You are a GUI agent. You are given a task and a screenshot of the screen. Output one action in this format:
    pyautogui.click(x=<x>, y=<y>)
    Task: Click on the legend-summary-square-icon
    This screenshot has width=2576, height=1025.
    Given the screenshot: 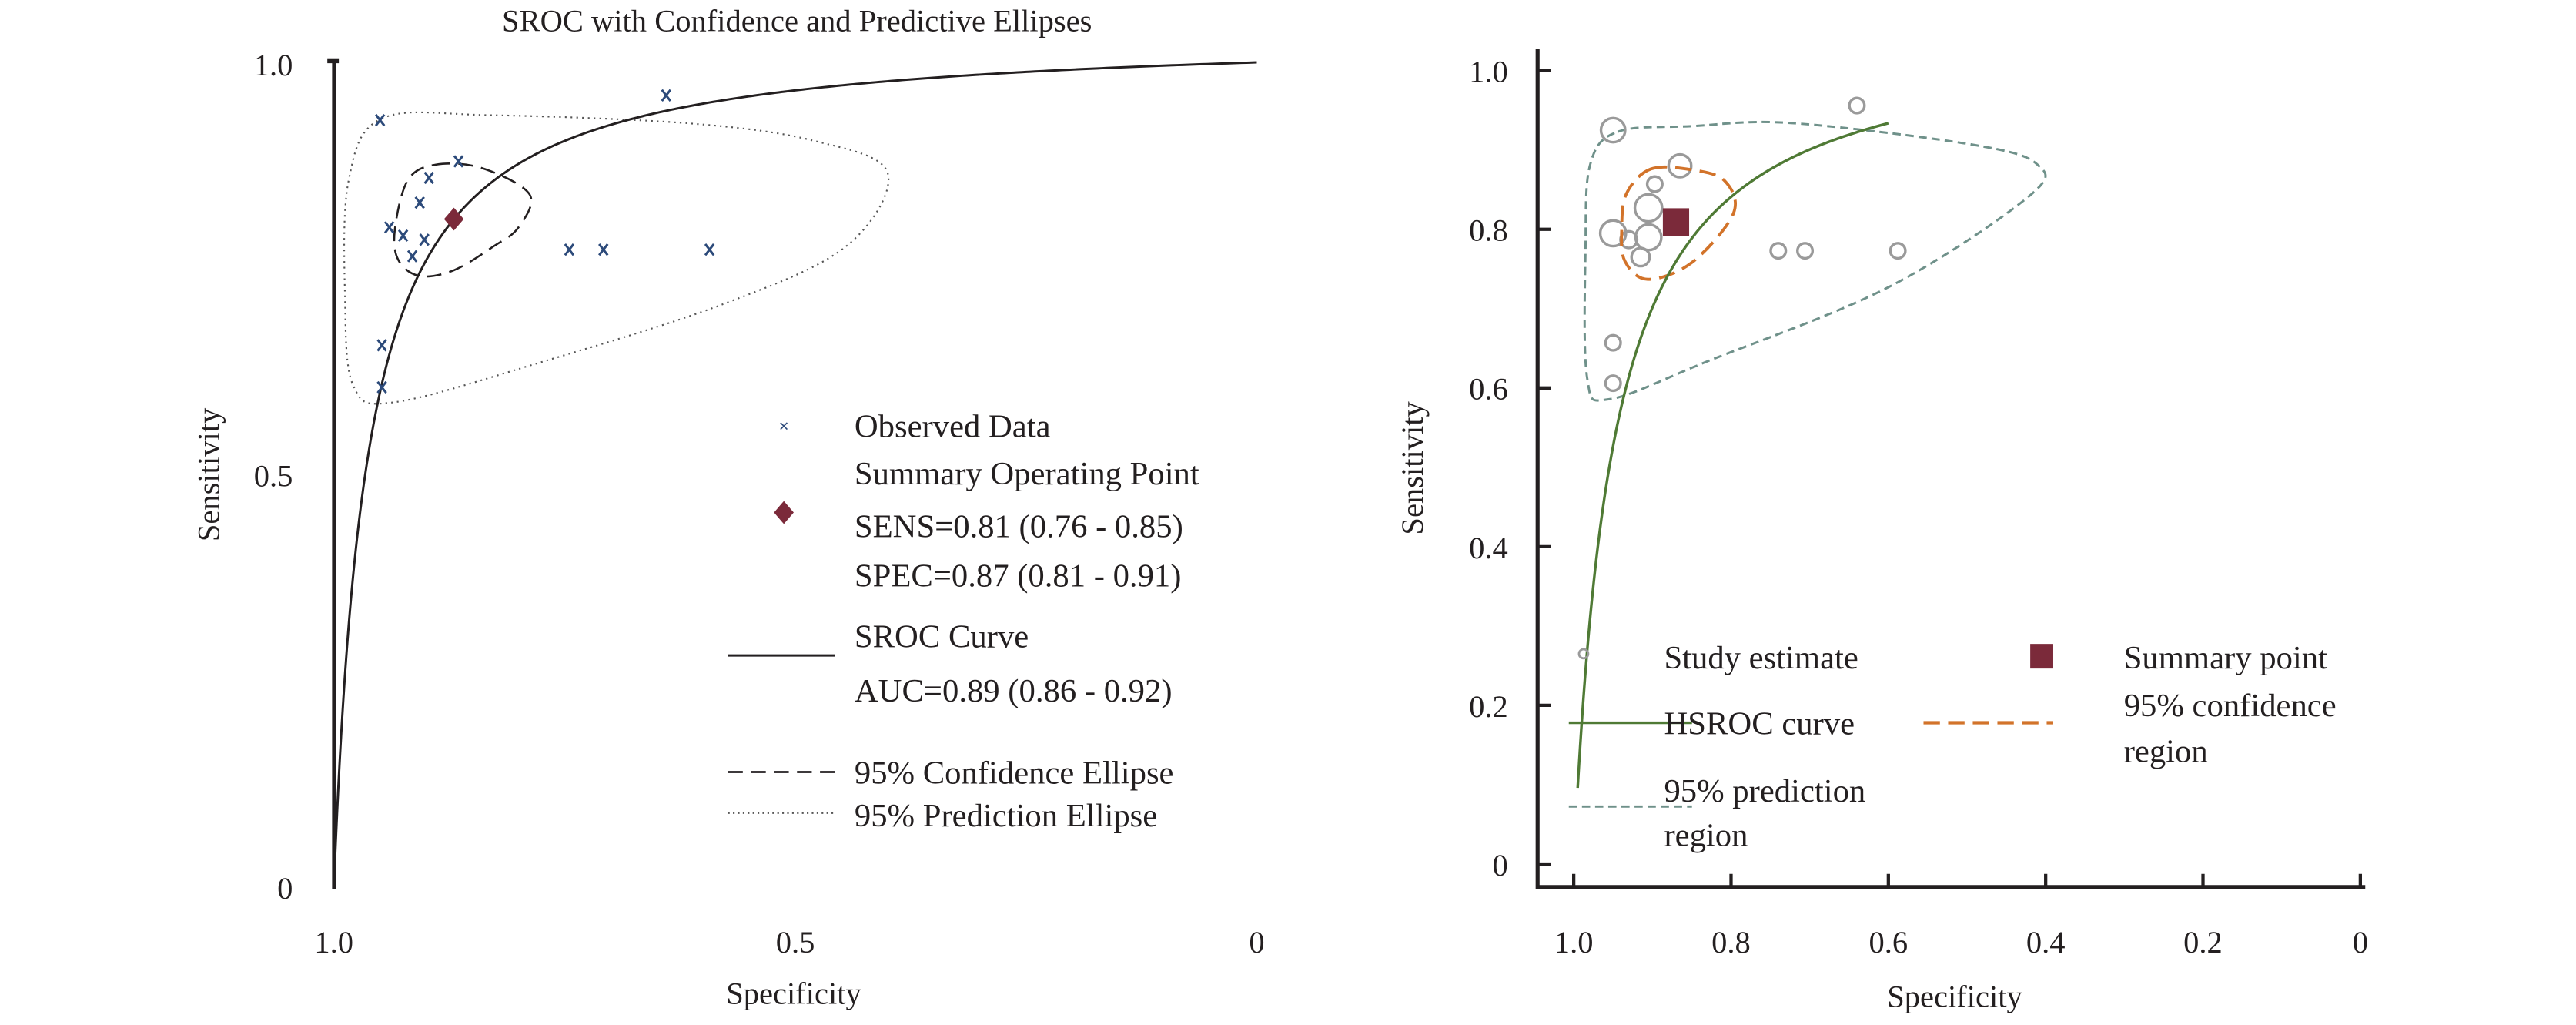 What is the action you would take?
    pyautogui.click(x=2042, y=656)
    